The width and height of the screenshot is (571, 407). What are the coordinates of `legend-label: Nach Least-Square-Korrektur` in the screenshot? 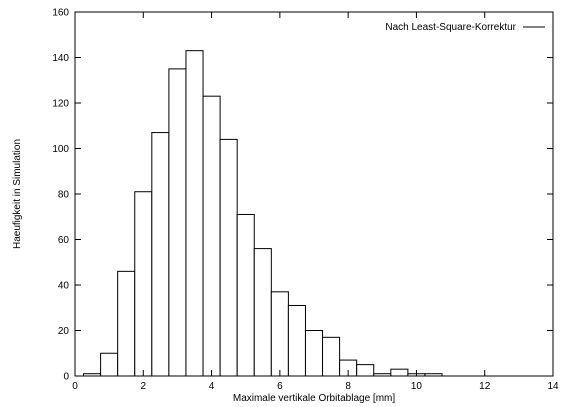 It's located at (450, 27).